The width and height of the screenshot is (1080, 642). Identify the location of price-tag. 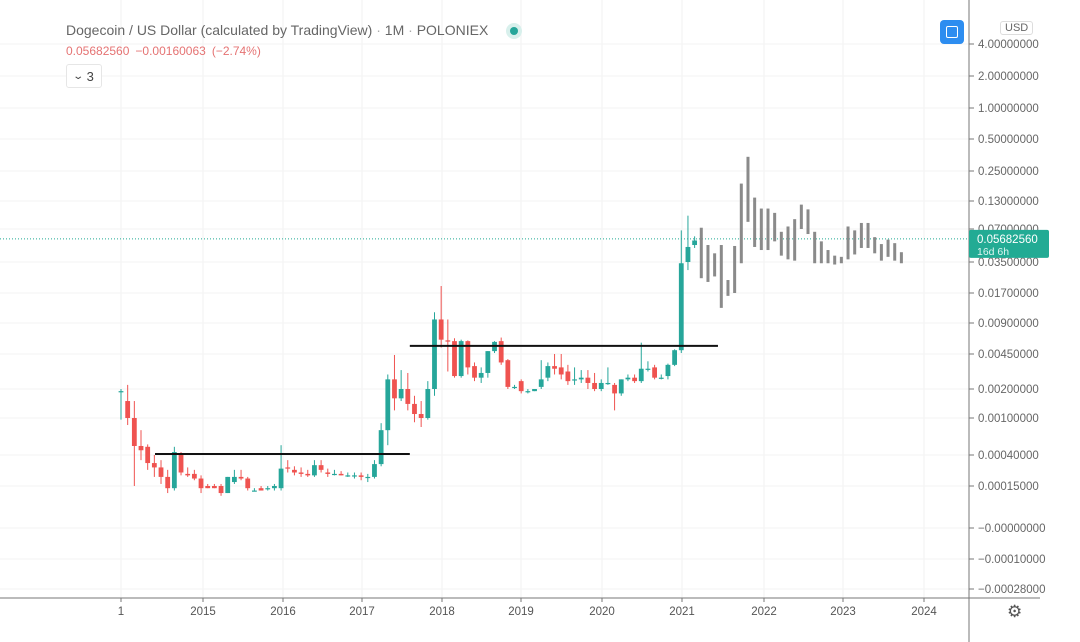
(1009, 243).